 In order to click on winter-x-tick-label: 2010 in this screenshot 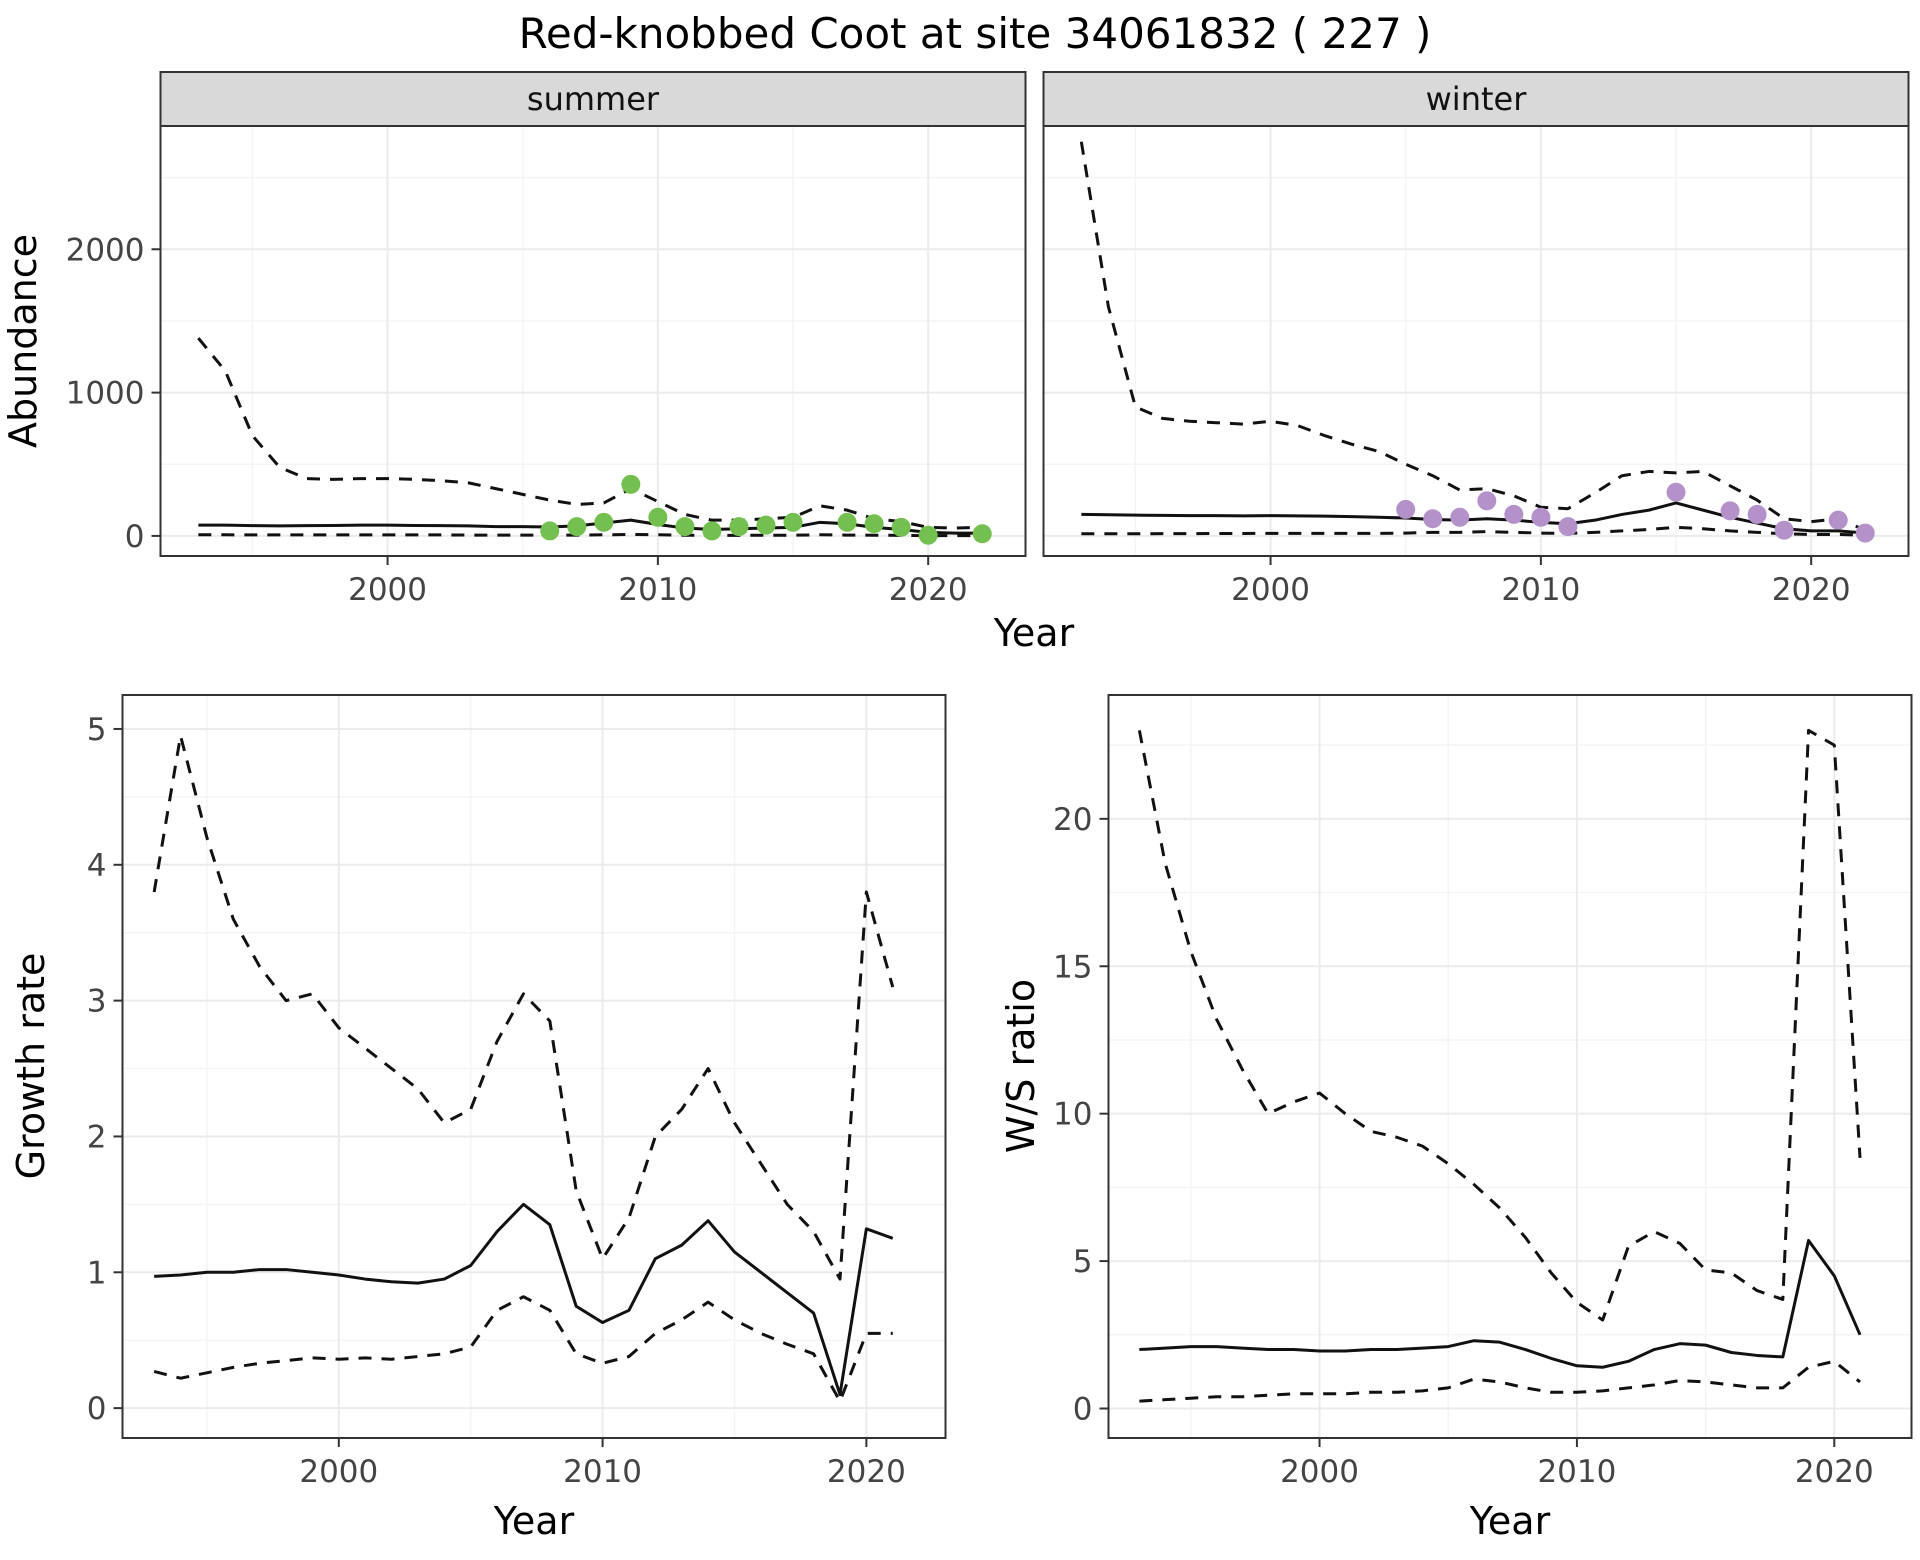, I will do `click(1540, 590)`.